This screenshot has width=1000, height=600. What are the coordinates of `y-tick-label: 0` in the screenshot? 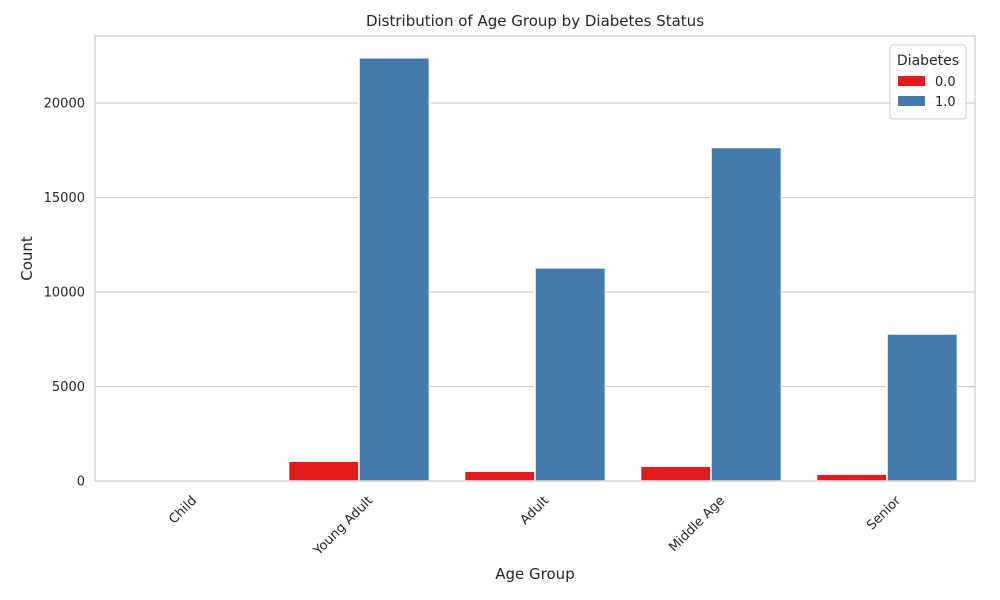 It's located at (81, 482).